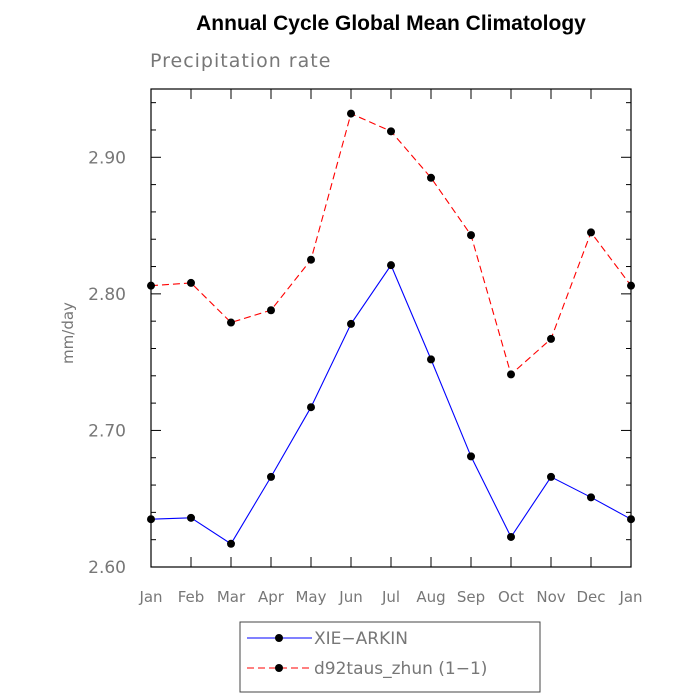  I want to click on chart-title: Annual Cycle Global Mean Climatology, so click(391, 23).